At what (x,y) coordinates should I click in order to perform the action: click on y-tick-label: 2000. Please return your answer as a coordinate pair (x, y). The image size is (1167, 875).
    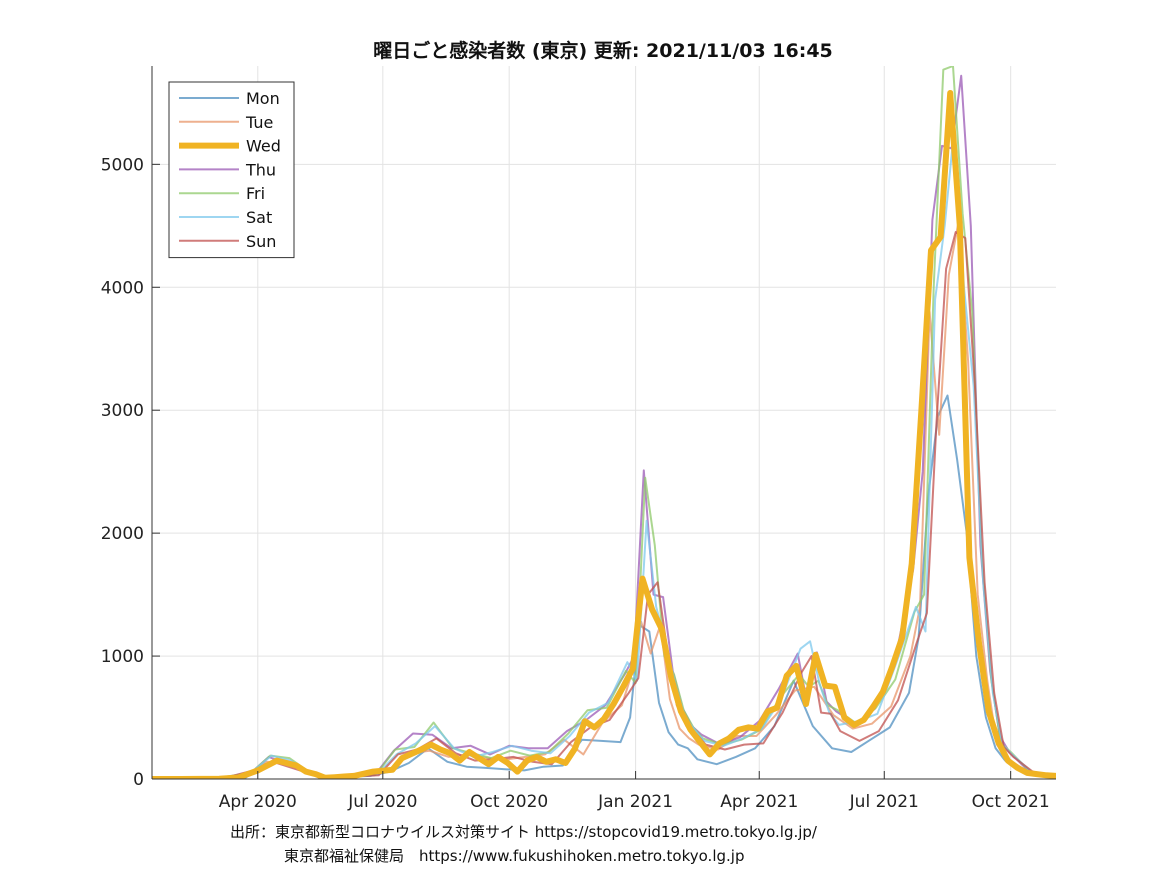
    Looking at the image, I should click on (122, 534).